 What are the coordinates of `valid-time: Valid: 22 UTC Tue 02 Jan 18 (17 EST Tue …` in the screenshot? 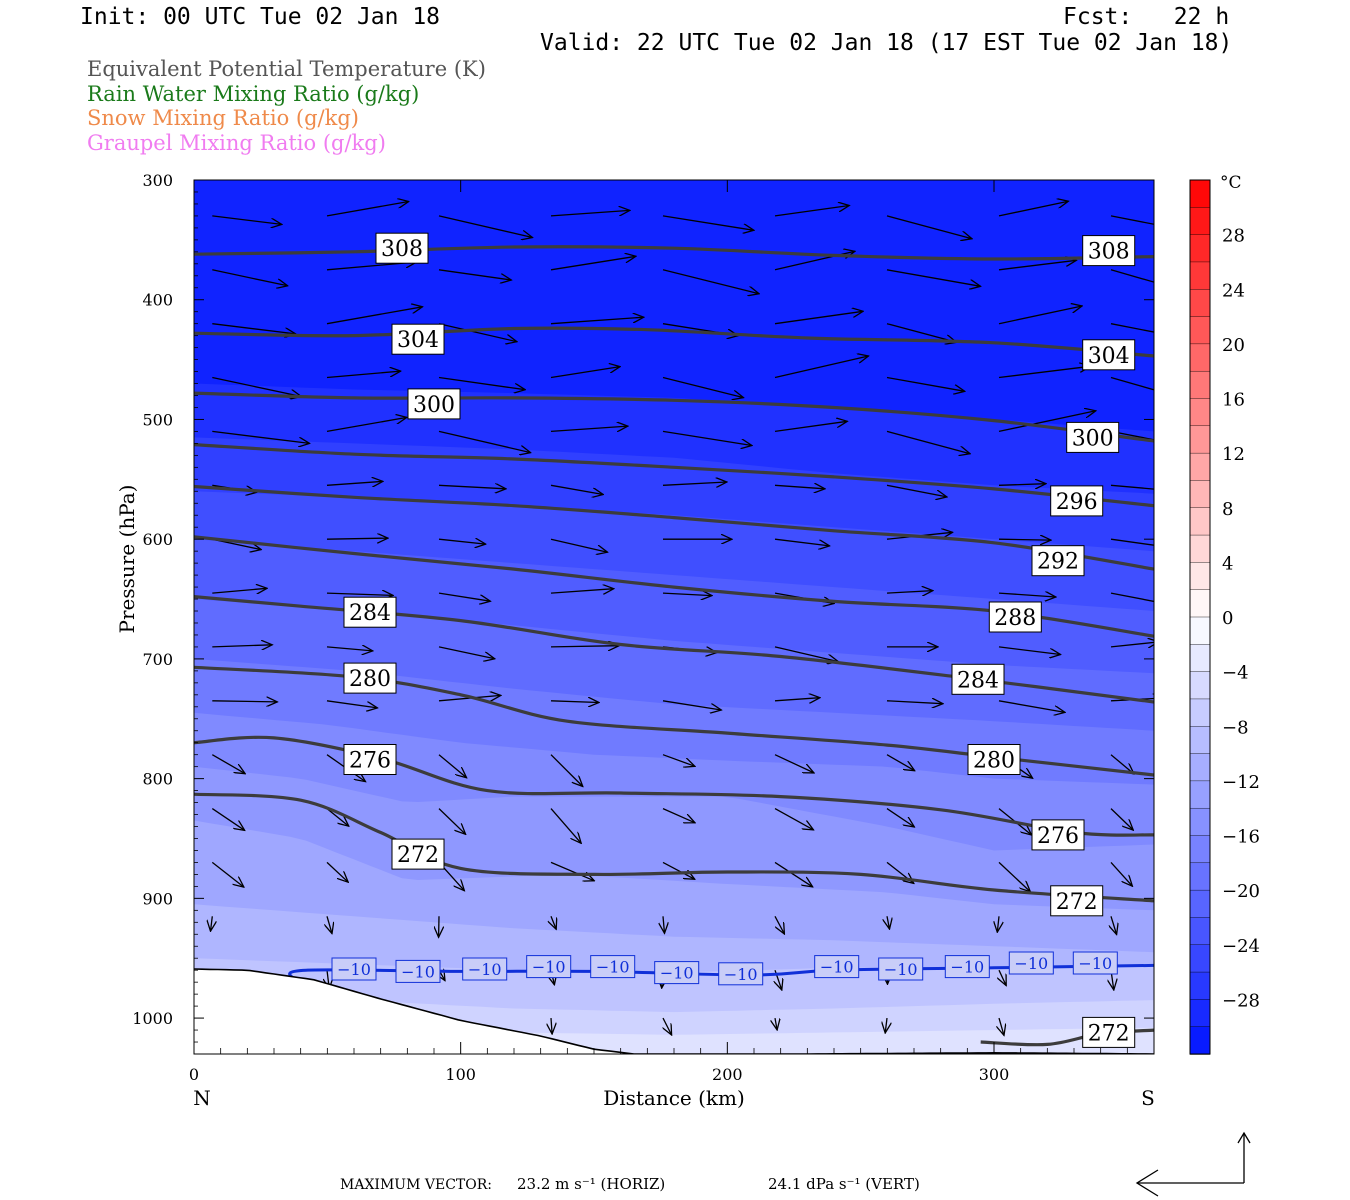 It's located at (886, 43).